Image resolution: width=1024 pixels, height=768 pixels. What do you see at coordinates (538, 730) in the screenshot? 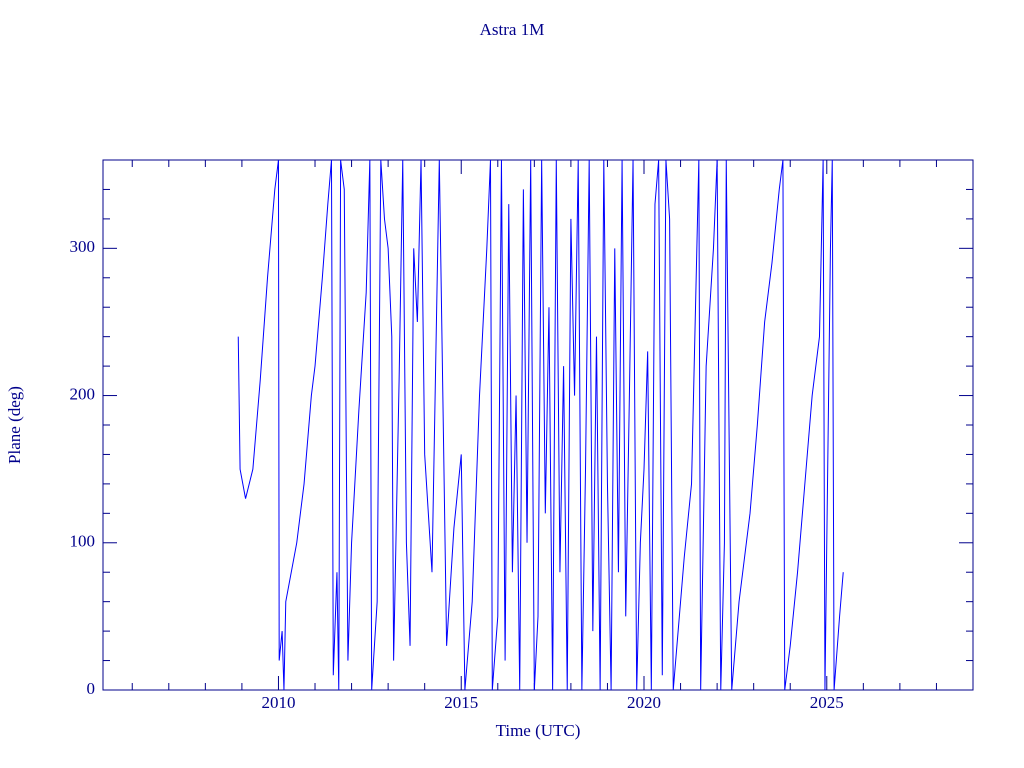
I see `x-axis-label: Time (UTC)` at bounding box center [538, 730].